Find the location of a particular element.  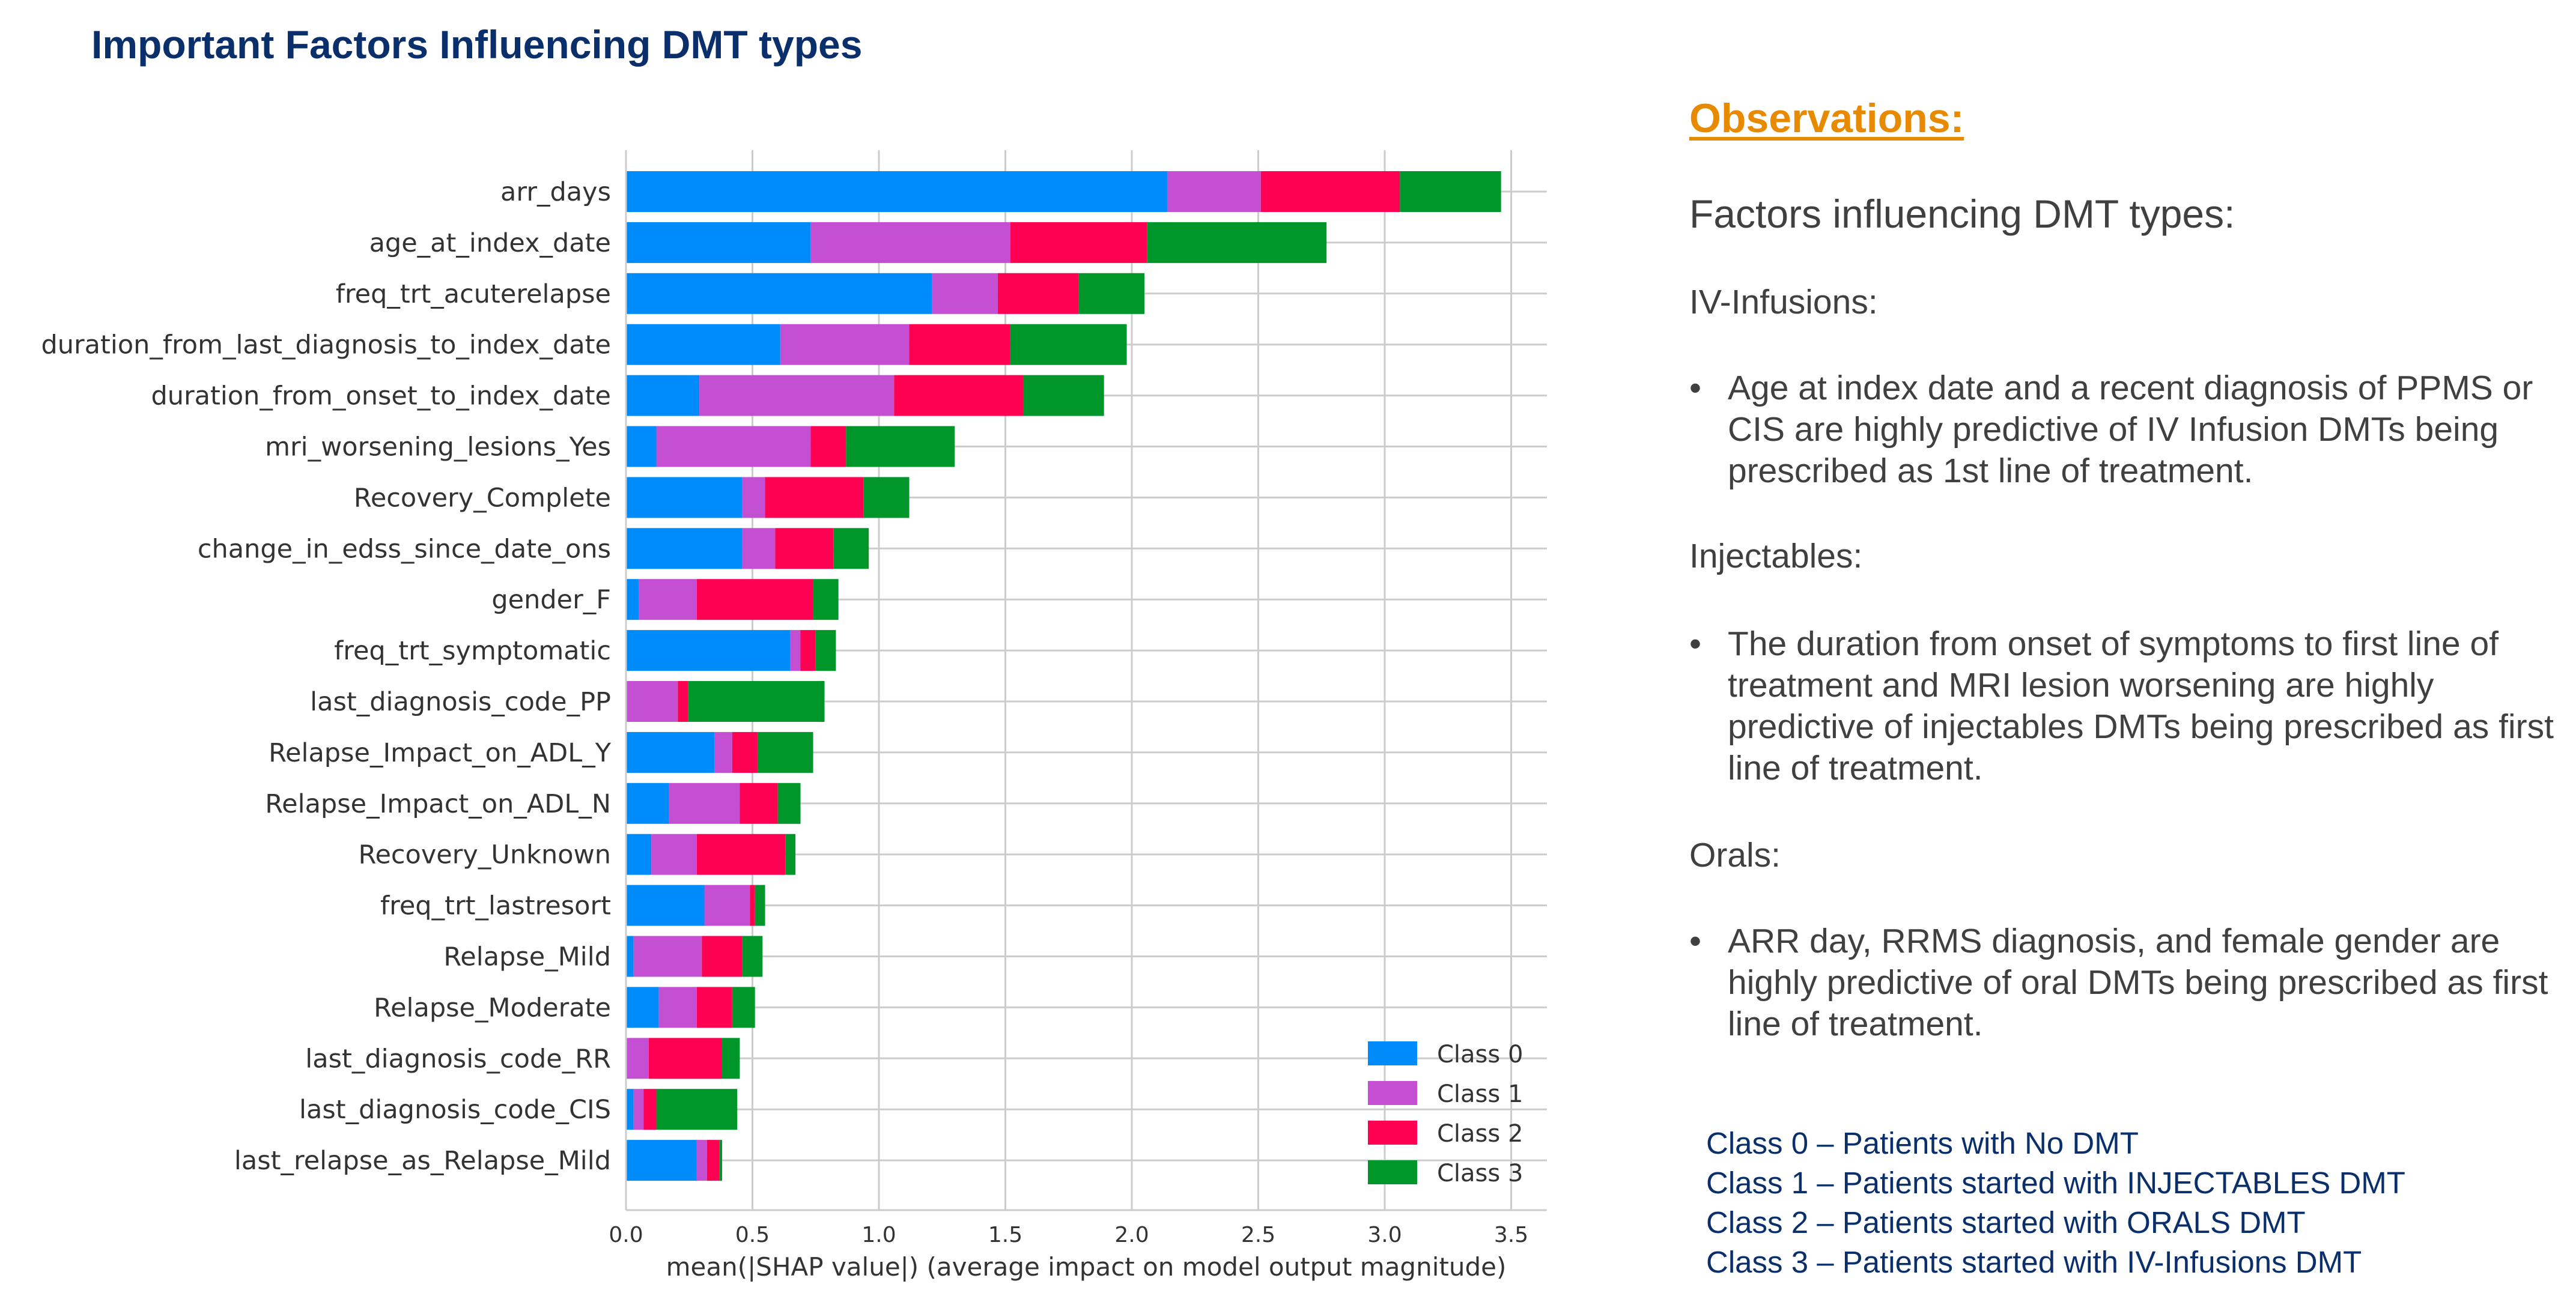

x-tick-label: 2.0 is located at coordinates (1131, 1235).